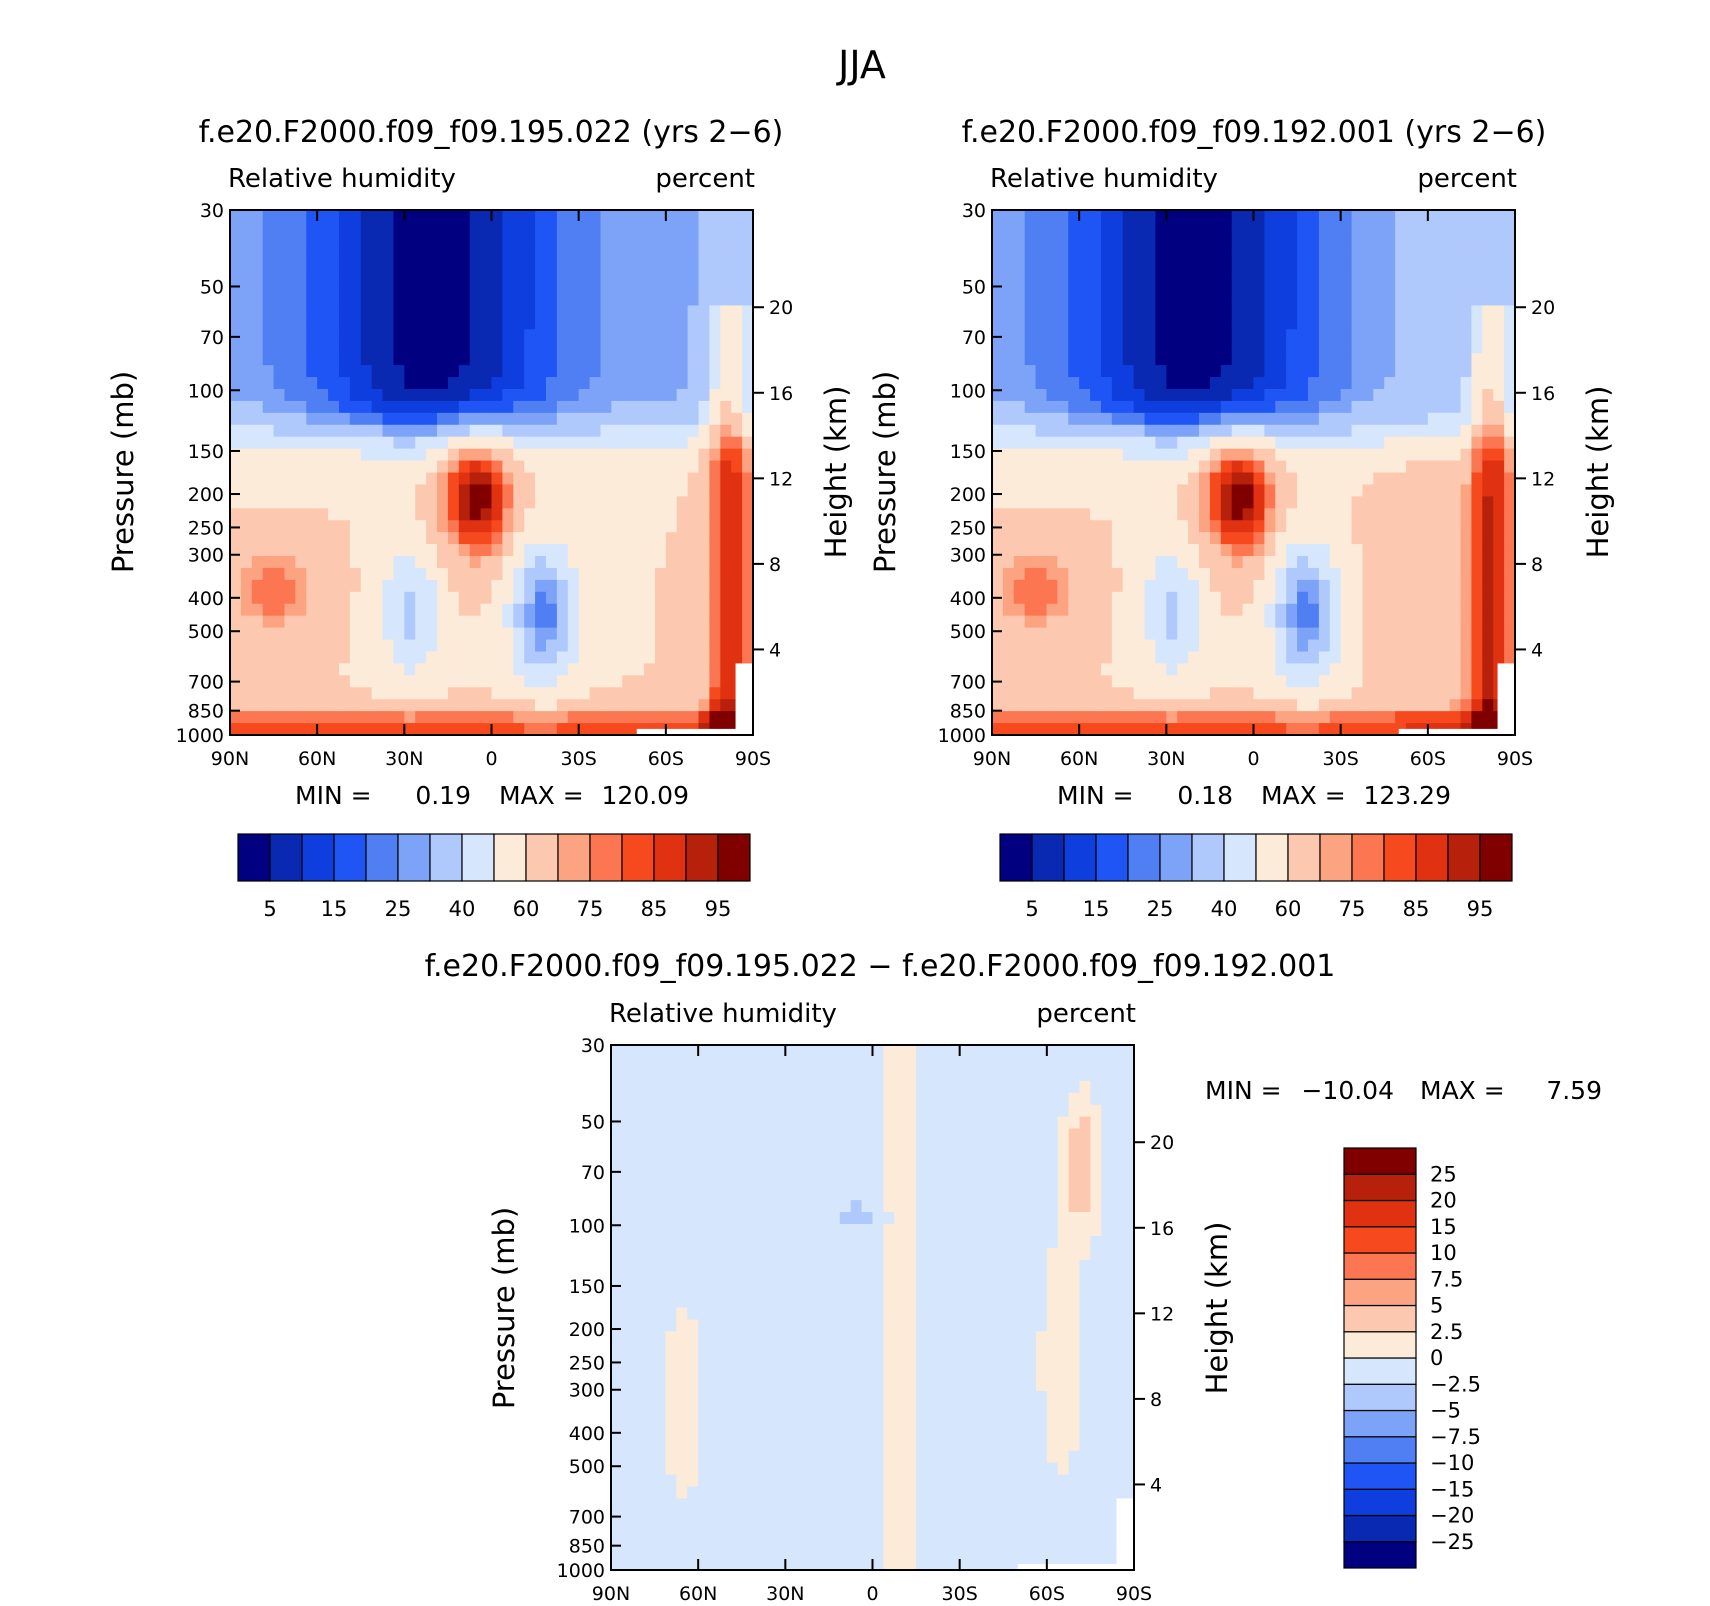 The image size is (1710, 1606). Describe the element at coordinates (318, 857) in the screenshot. I see `colorbar-box` at that location.